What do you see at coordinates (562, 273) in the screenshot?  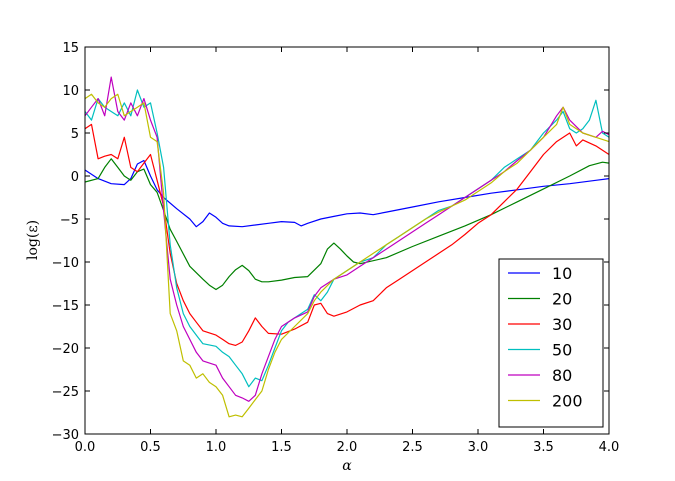 I see `legend-label-10: 10` at bounding box center [562, 273].